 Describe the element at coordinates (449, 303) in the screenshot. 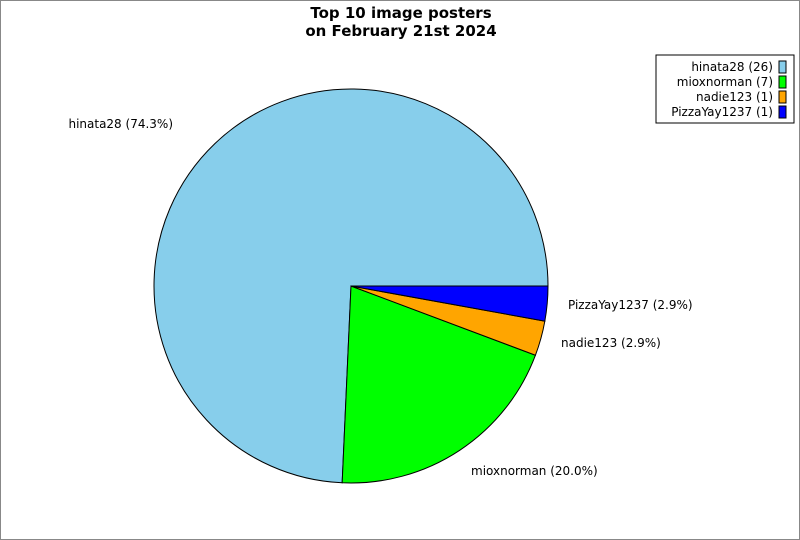

I see `pie-slice-PizzaYay1237` at that location.